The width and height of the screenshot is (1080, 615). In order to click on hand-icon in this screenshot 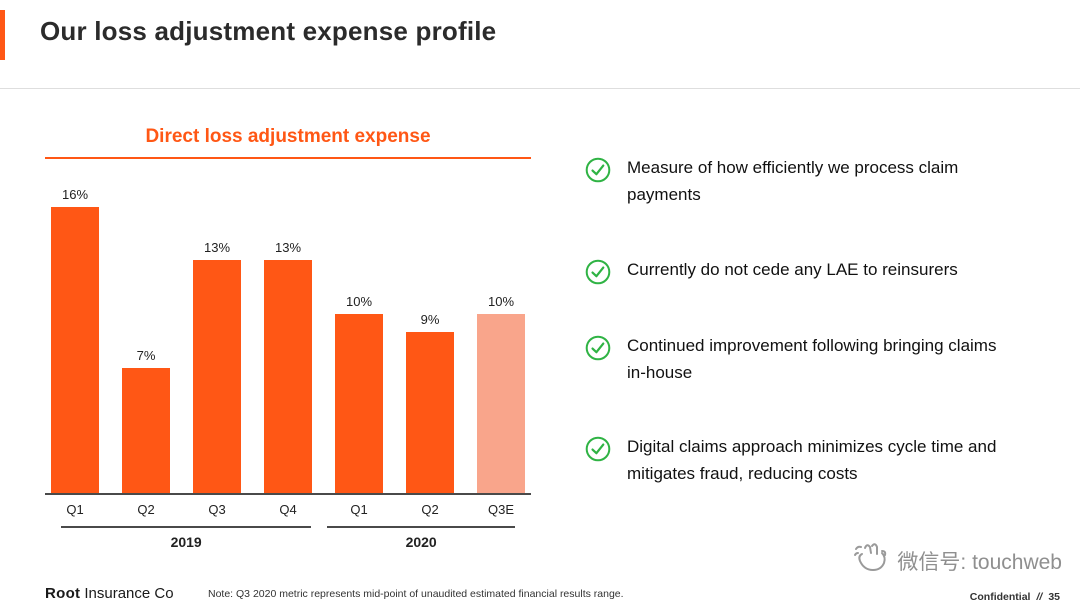, I will do `click(871, 561)`.